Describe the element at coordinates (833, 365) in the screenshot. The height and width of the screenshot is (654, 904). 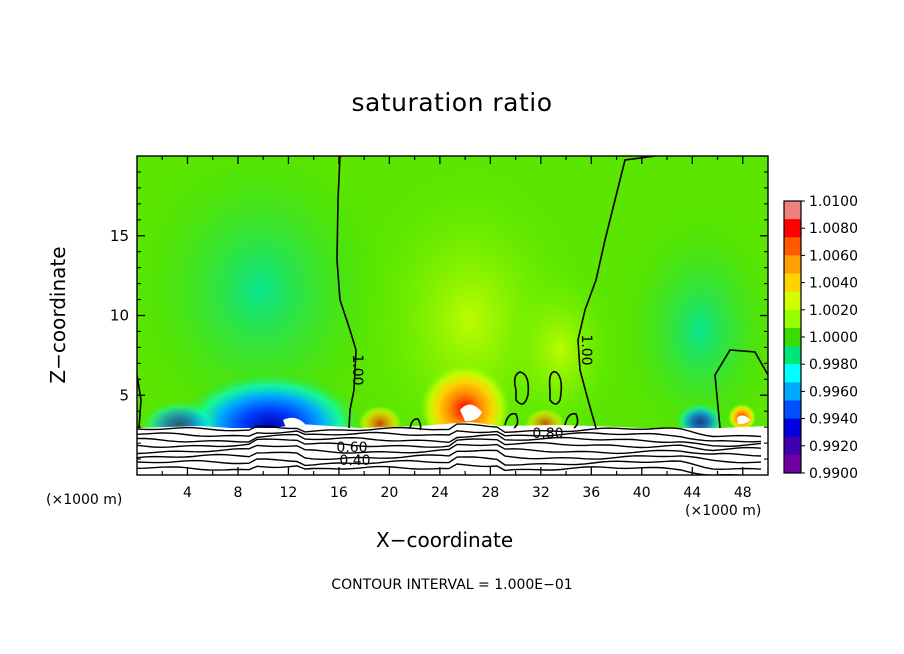
I see `colorbar-label: 0.9980` at that location.